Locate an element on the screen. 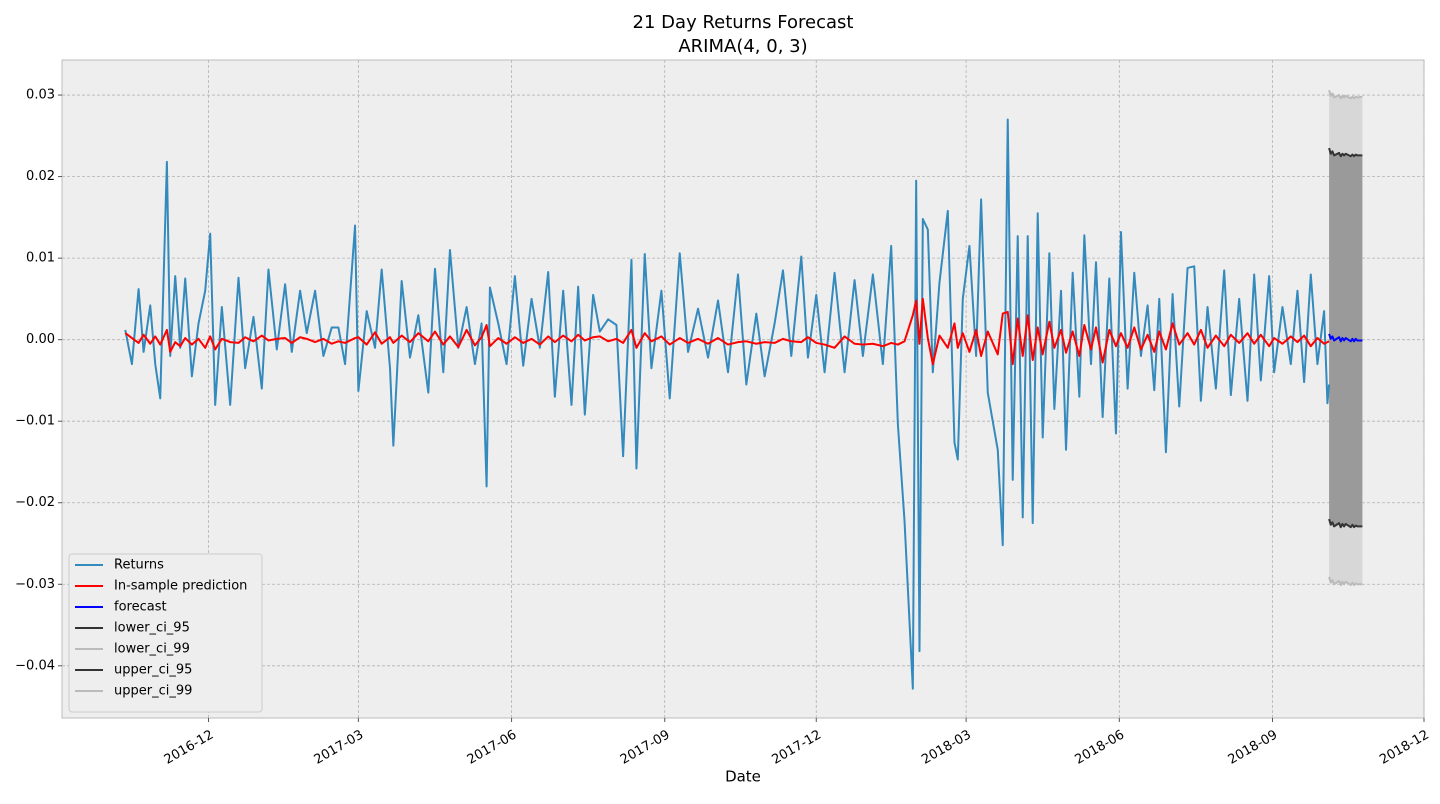 Image resolution: width=1440 pixels, height=804 pixels. y-tick-label: −0.02 is located at coordinates (35, 502).